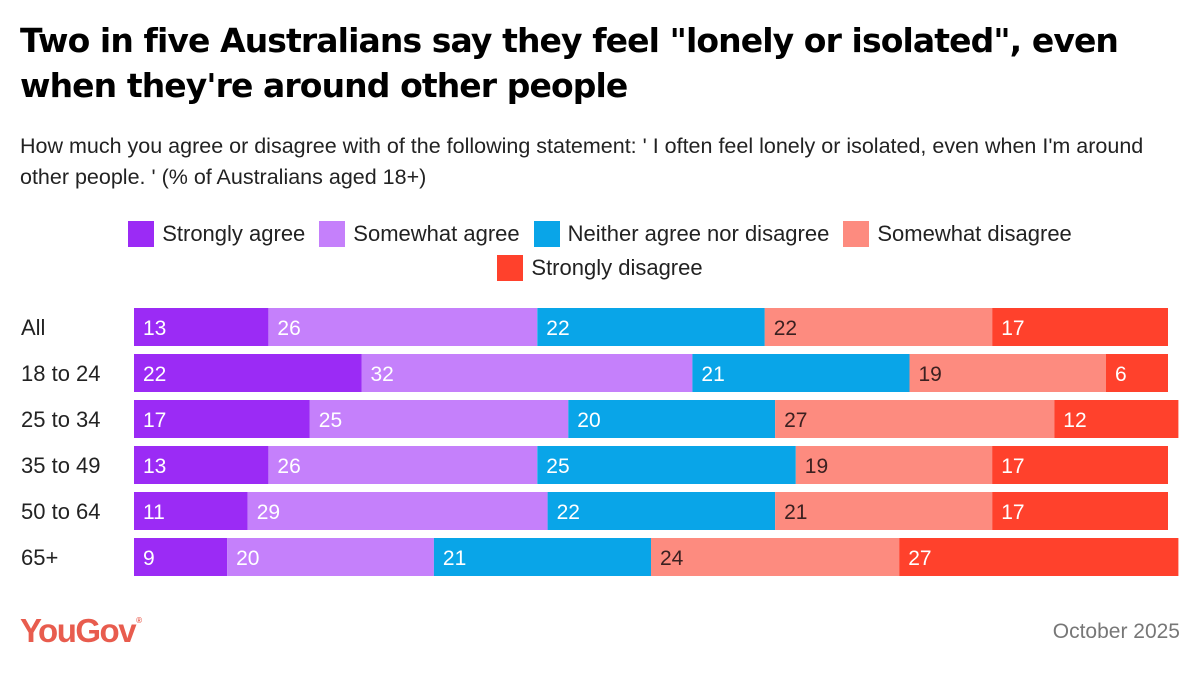  Describe the element at coordinates (61, 511) in the screenshot. I see `category-label: 50 to 64` at that location.